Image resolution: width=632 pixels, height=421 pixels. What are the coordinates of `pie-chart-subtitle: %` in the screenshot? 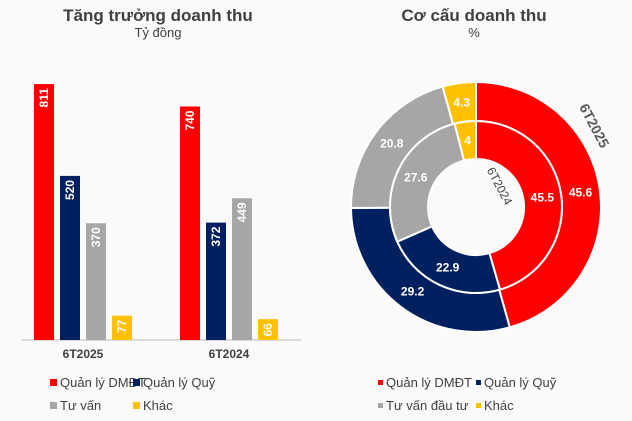 It's located at (474, 32).